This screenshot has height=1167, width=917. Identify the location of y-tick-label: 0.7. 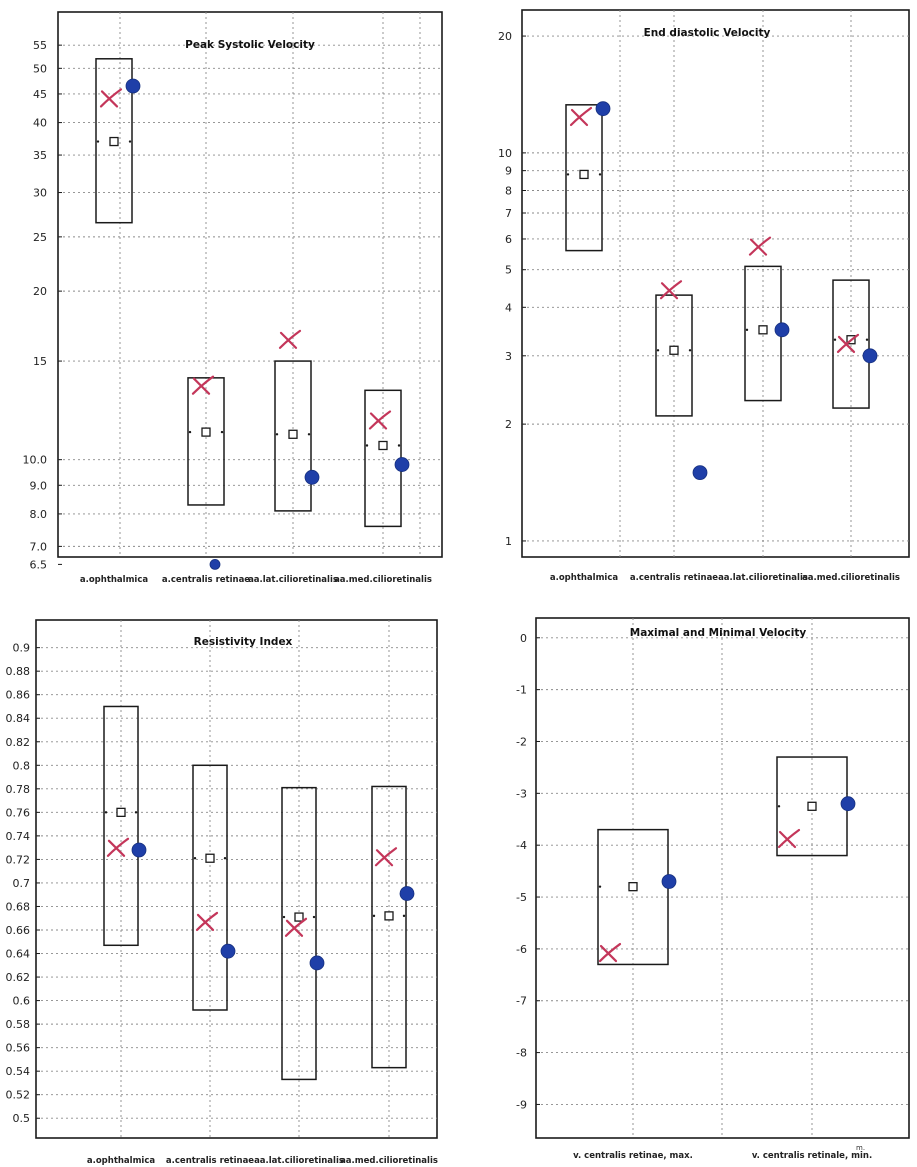
(22, 883).